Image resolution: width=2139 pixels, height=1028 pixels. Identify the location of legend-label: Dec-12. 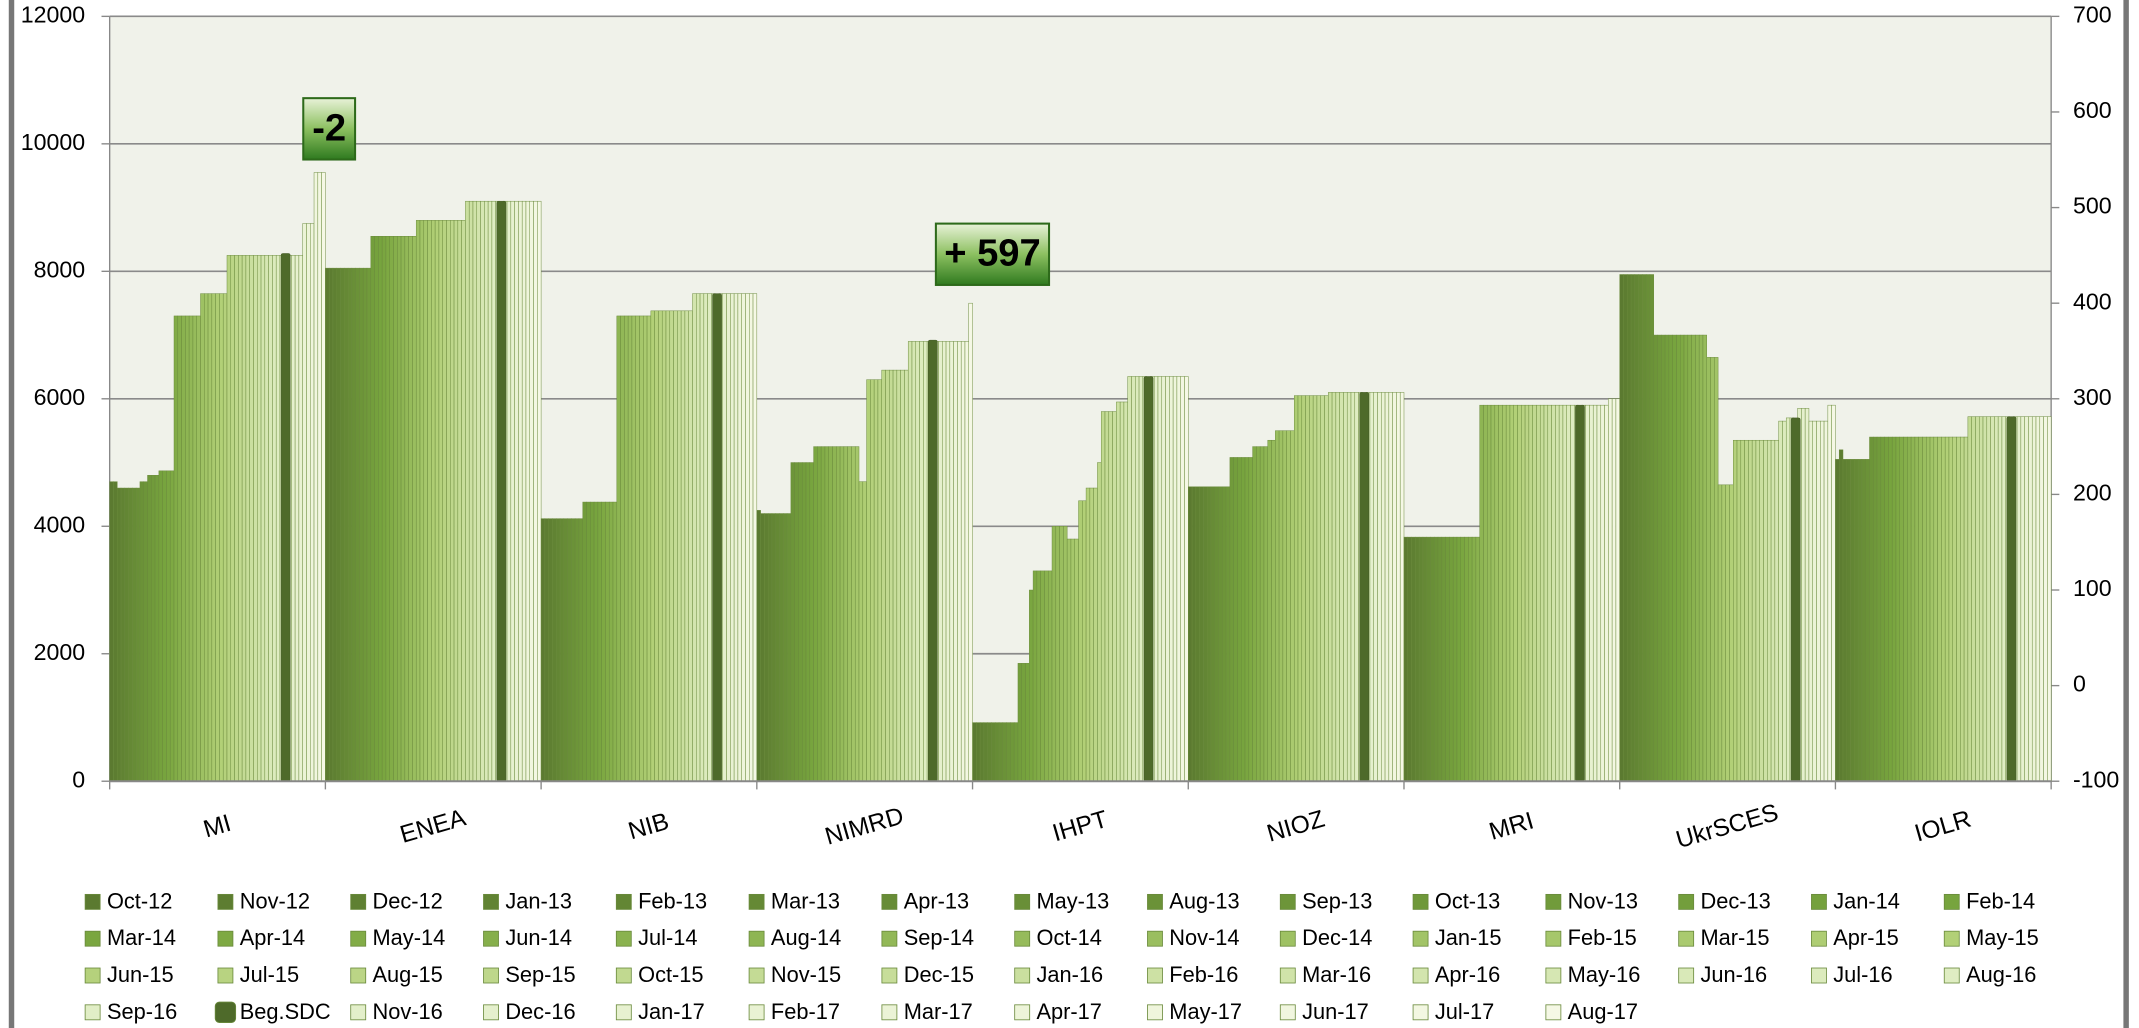
(408, 900).